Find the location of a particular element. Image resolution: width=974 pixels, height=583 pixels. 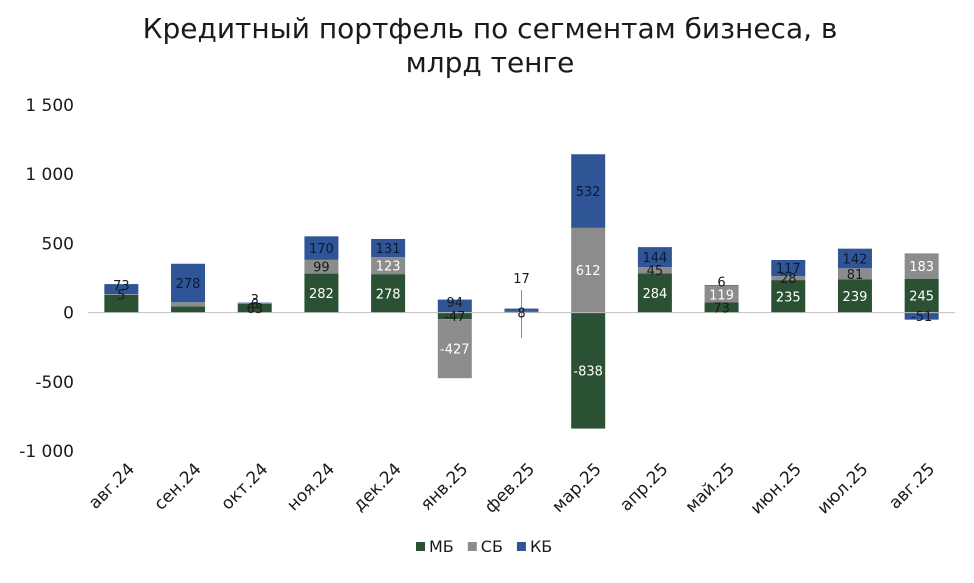

data-label: 131 is located at coordinates (388, 249).